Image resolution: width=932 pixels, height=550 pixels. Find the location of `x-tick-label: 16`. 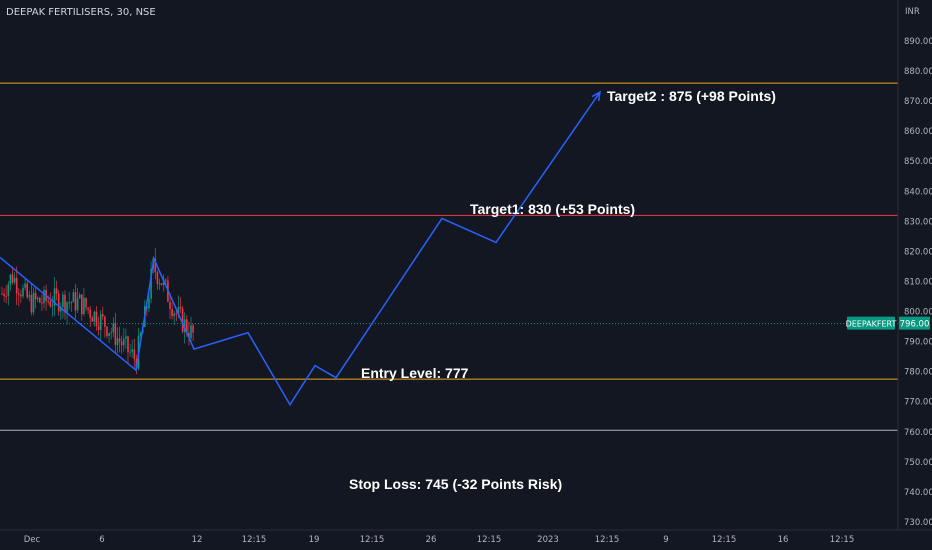

x-tick-label: 16 is located at coordinates (783, 540).